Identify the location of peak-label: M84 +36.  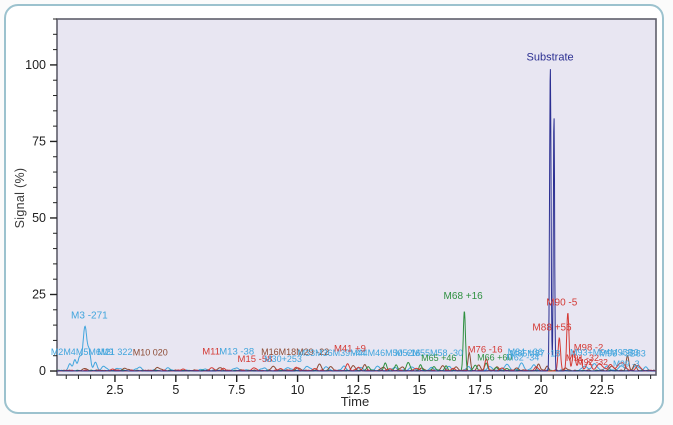
(525, 352).